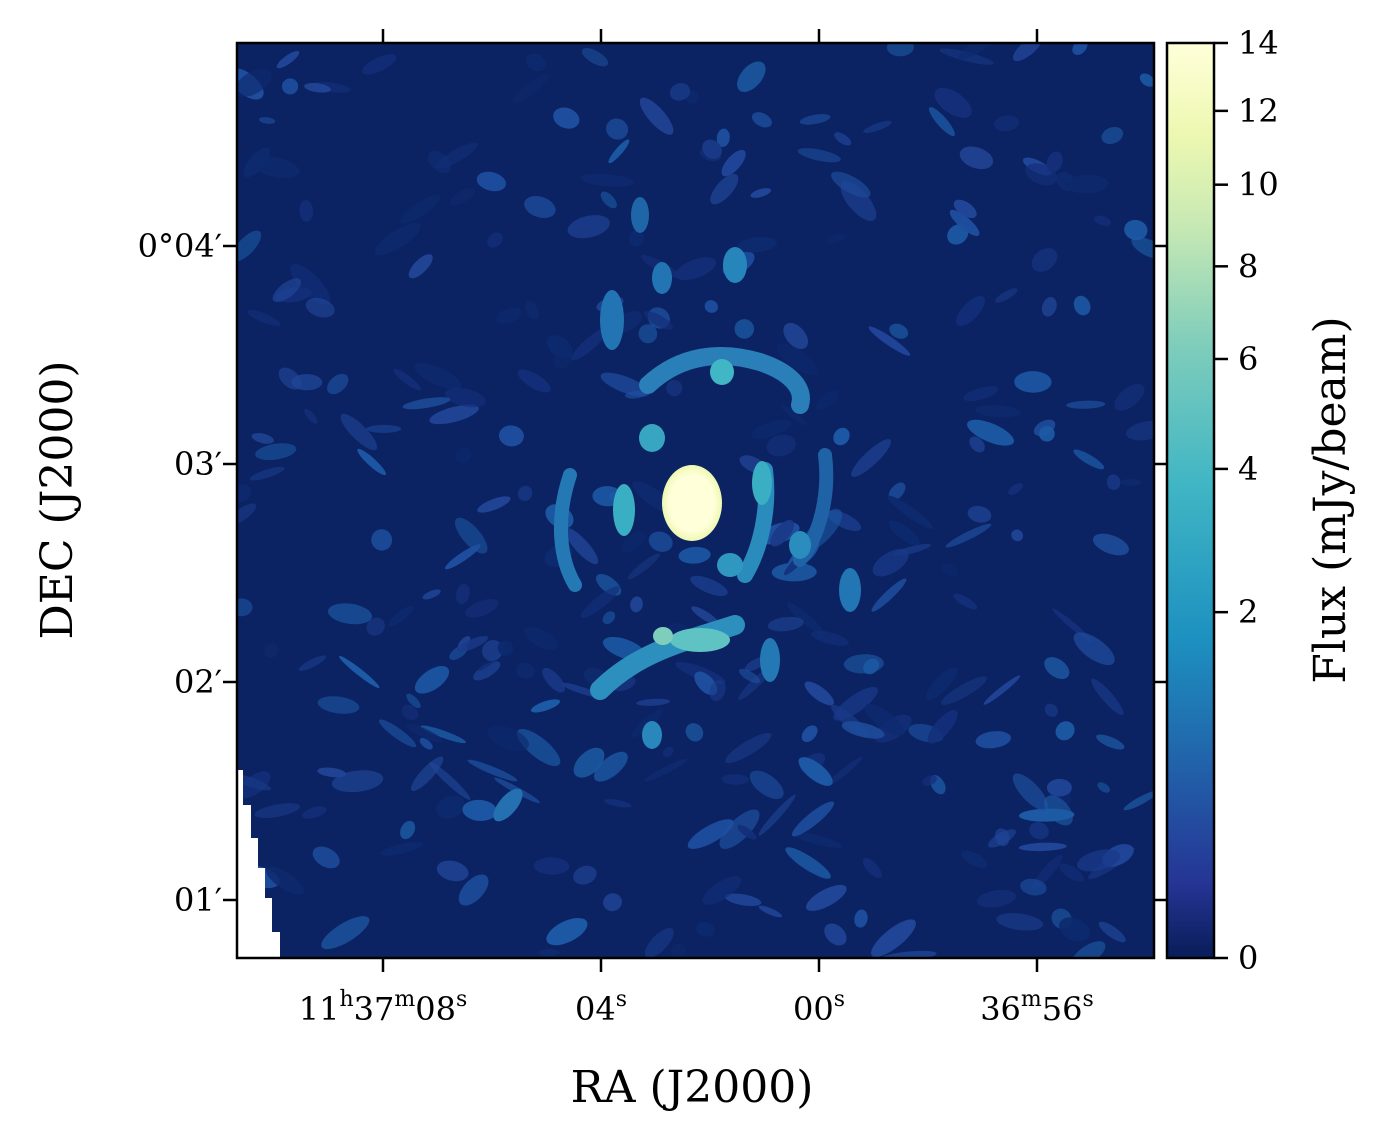 This screenshot has width=1389, height=1147. Describe the element at coordinates (1248, 359) in the screenshot. I see `colorbar-tick-label: 6` at that location.